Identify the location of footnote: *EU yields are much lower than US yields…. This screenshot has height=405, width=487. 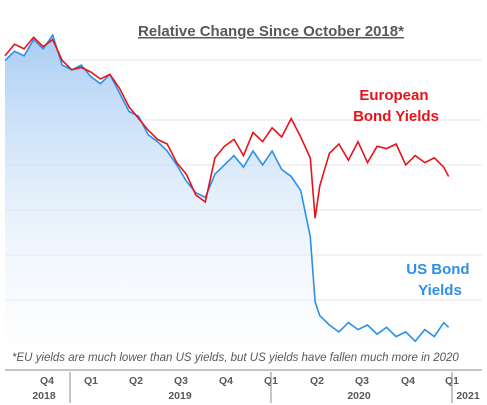
(235, 358).